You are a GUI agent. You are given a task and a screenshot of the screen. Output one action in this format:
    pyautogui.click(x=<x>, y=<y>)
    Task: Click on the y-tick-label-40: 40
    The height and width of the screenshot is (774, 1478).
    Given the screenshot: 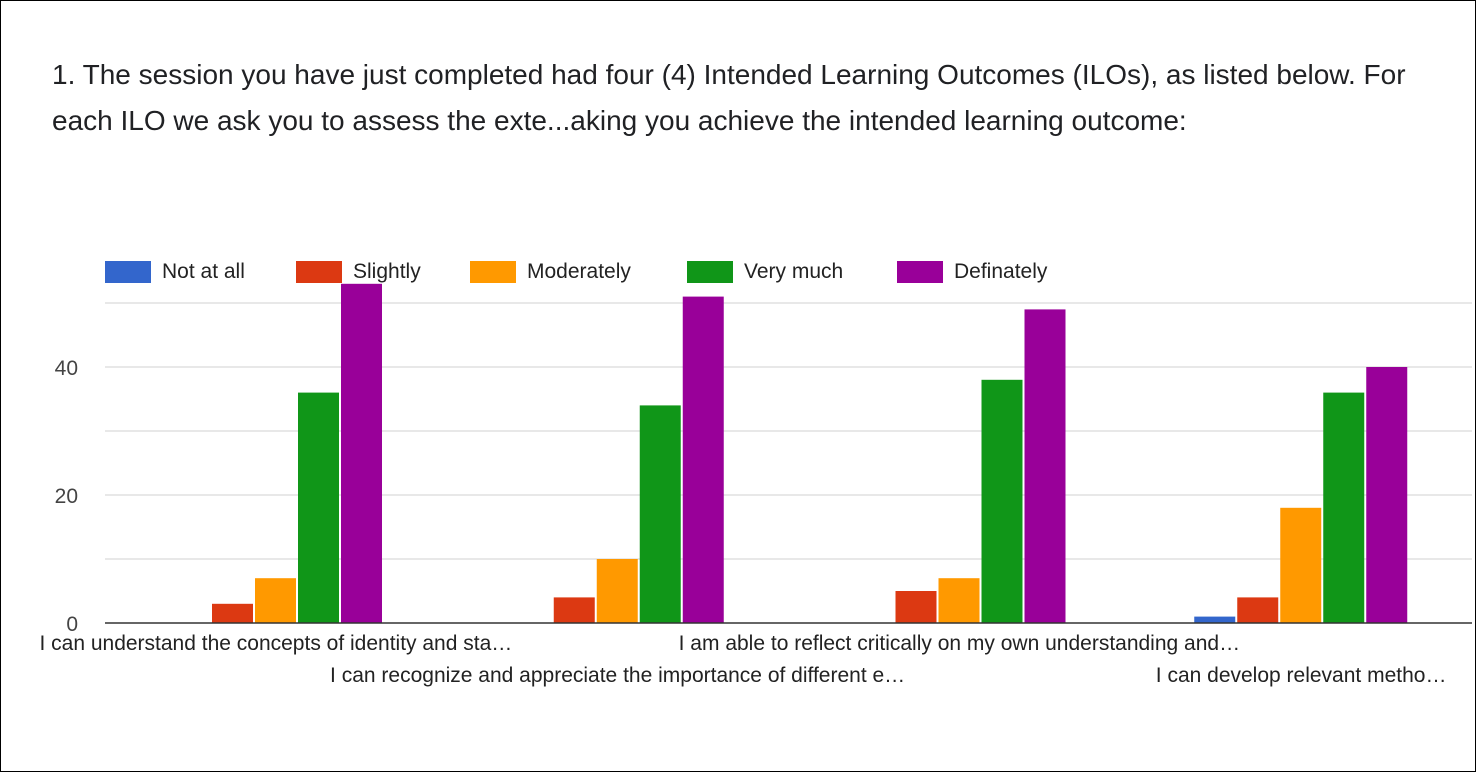 What is the action you would take?
    pyautogui.click(x=66, y=368)
    